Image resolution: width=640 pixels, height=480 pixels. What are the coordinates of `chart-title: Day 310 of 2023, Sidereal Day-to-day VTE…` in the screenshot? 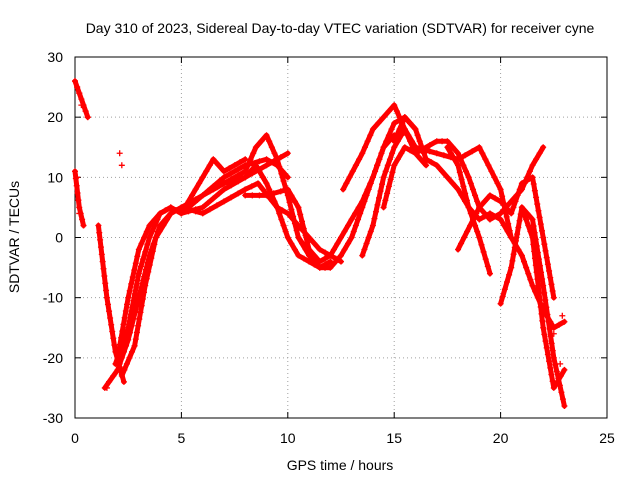 It's located at (340, 28).